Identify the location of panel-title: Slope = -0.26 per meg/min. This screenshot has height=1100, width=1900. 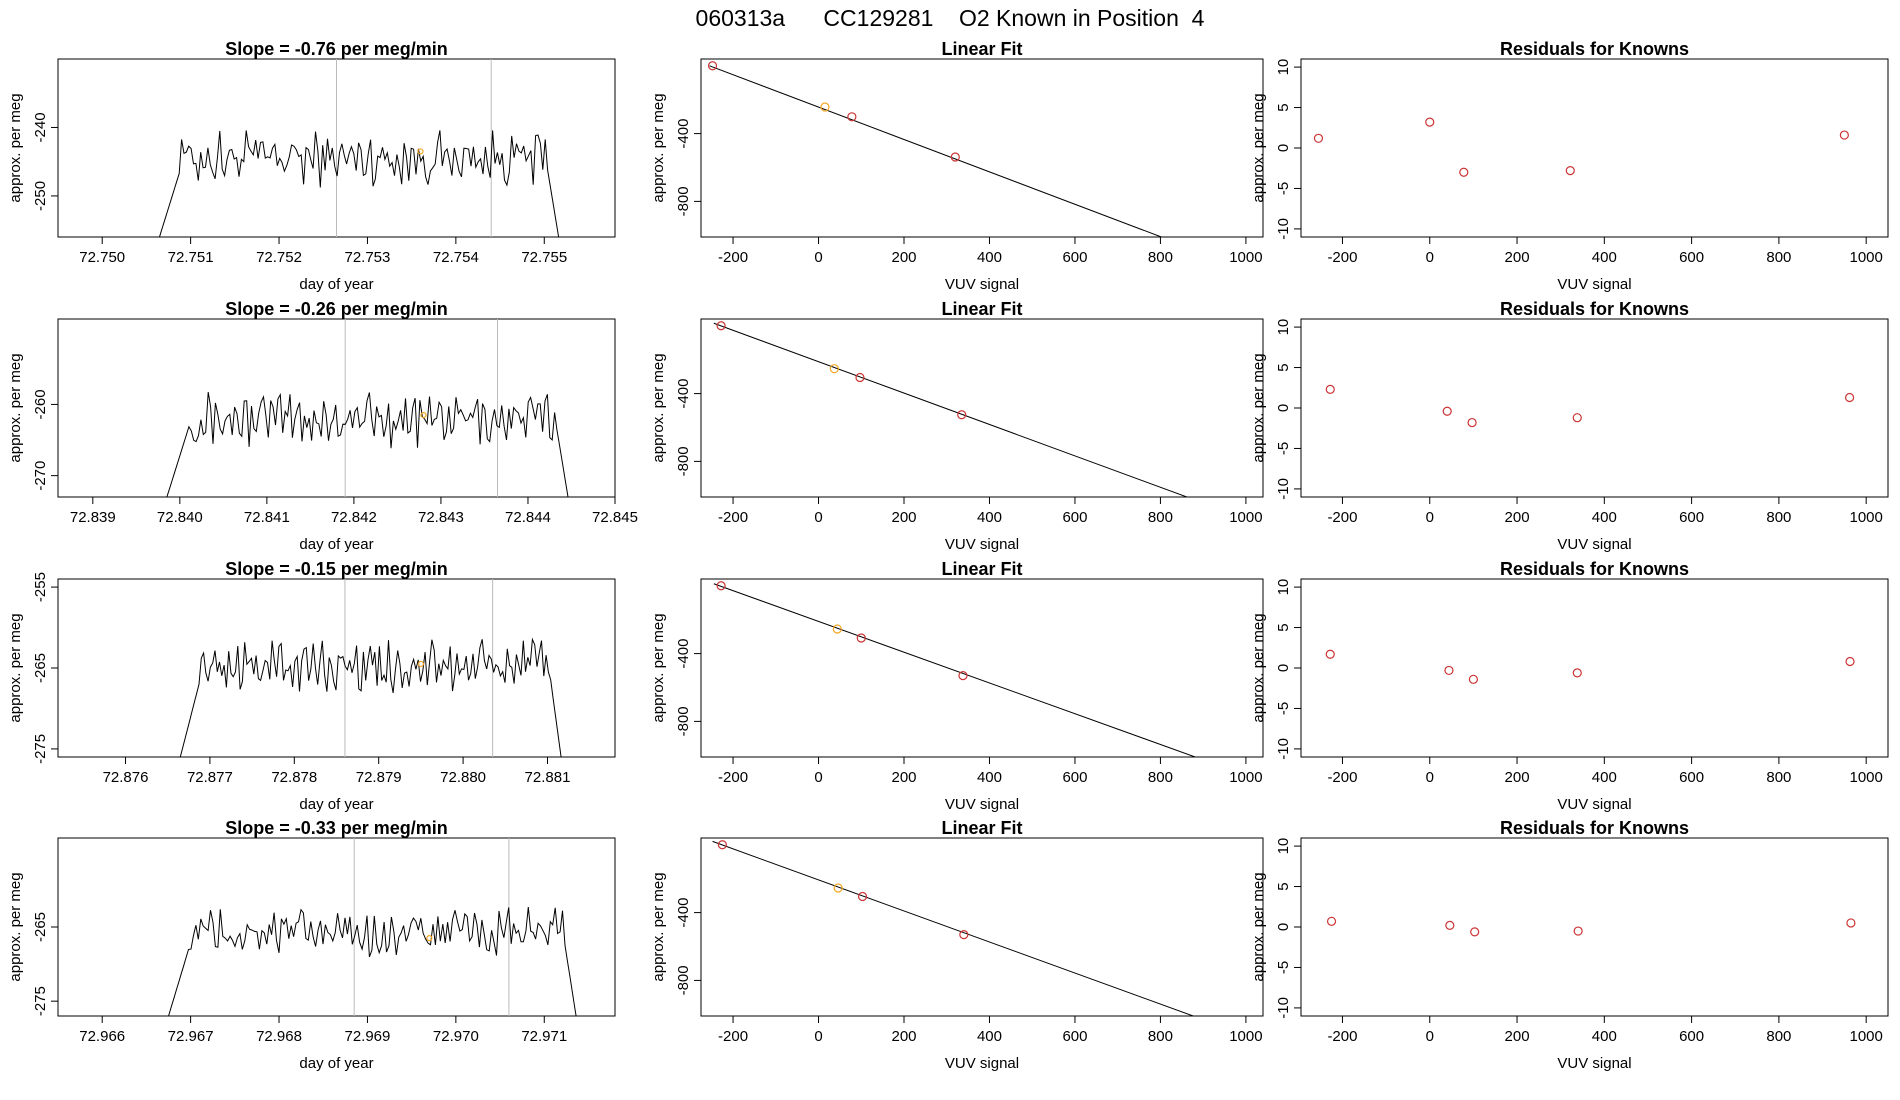
(336, 309).